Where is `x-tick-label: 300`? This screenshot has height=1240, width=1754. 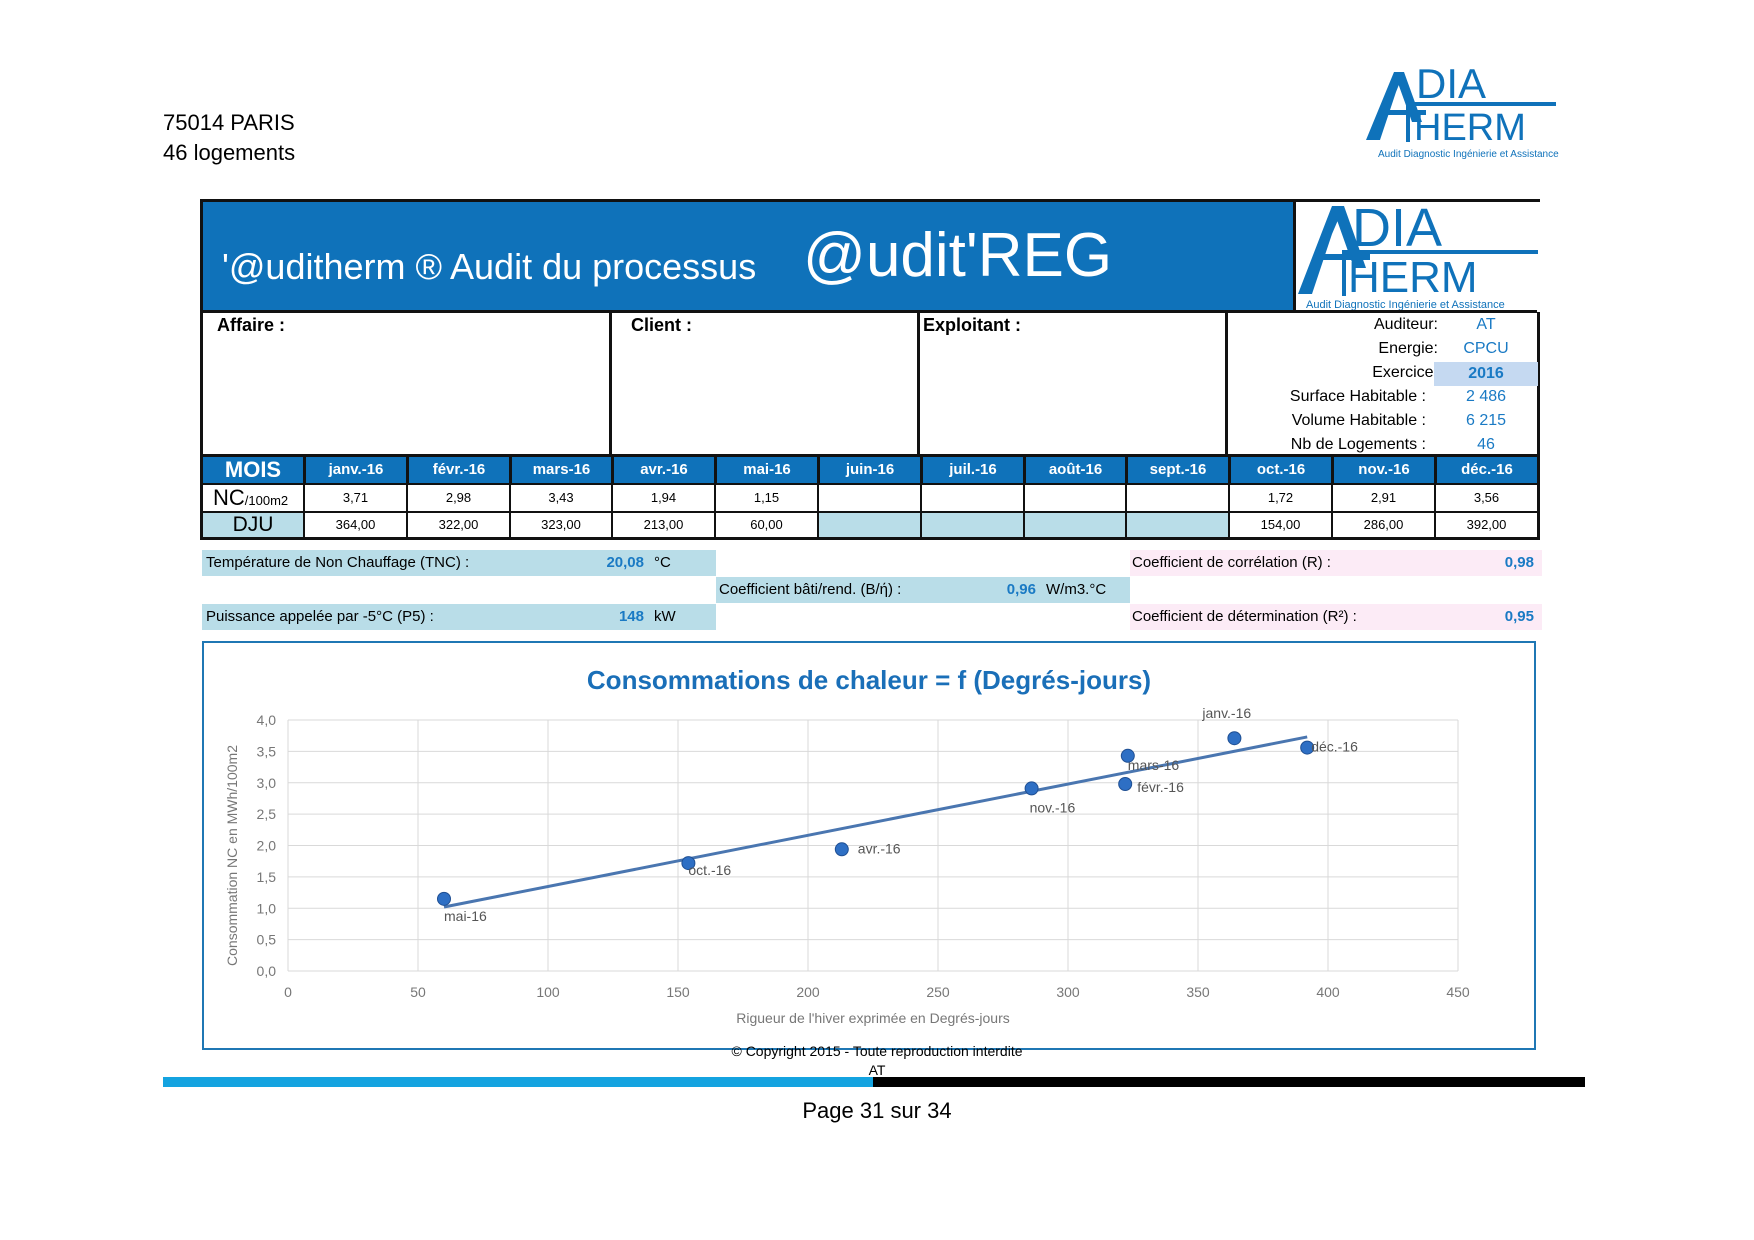 x-tick-label: 300 is located at coordinates (1068, 992).